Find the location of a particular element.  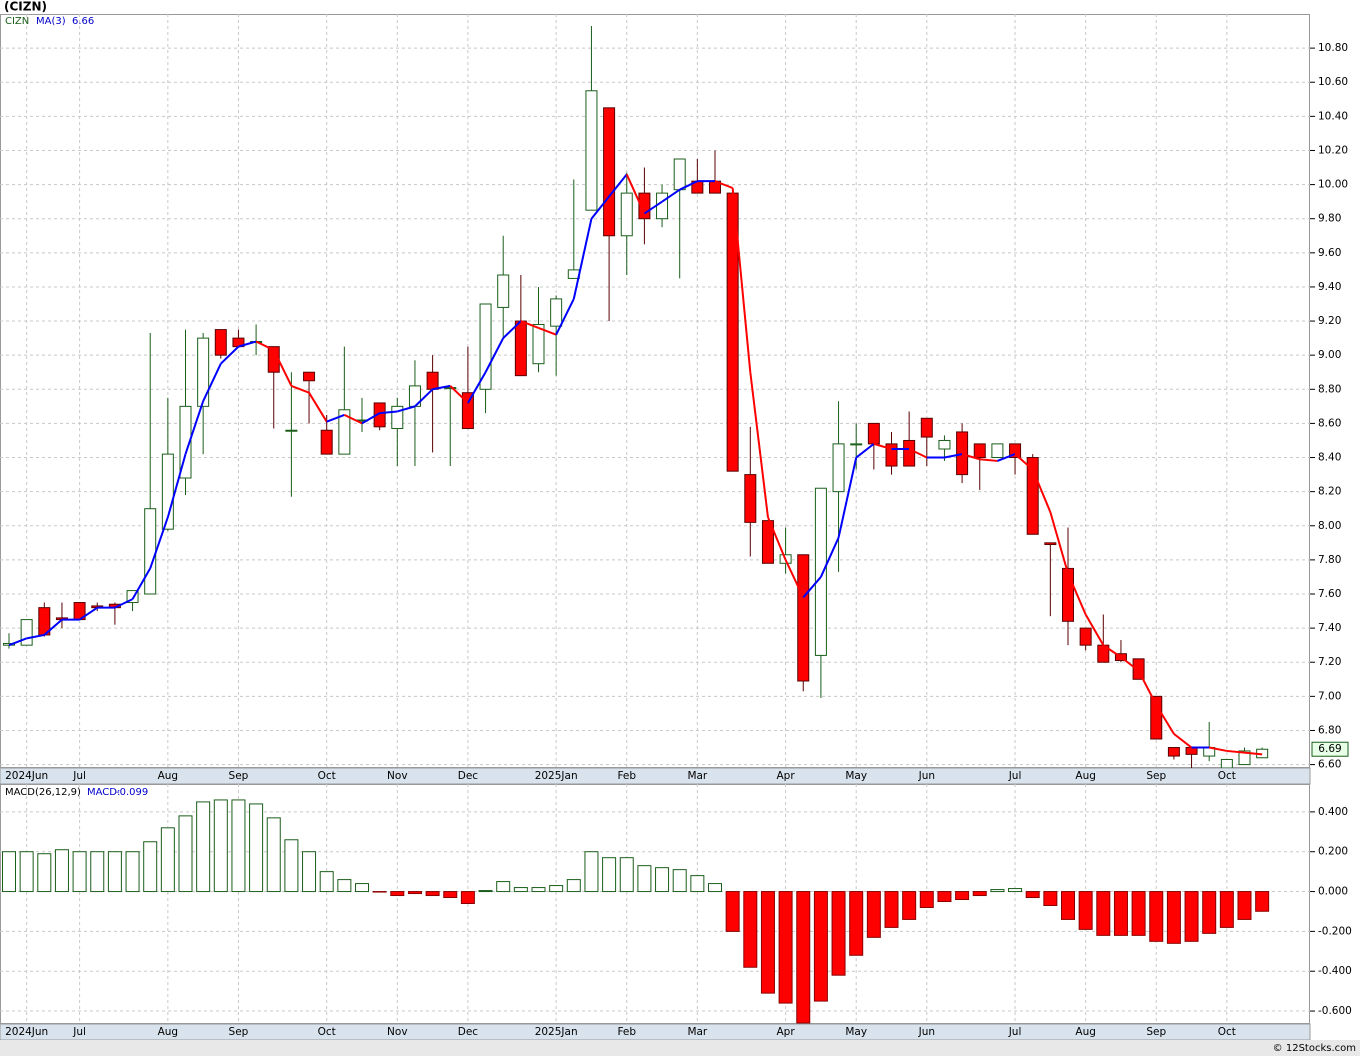

footer: © 12Stocks.com is located at coordinates (1314, 1048).